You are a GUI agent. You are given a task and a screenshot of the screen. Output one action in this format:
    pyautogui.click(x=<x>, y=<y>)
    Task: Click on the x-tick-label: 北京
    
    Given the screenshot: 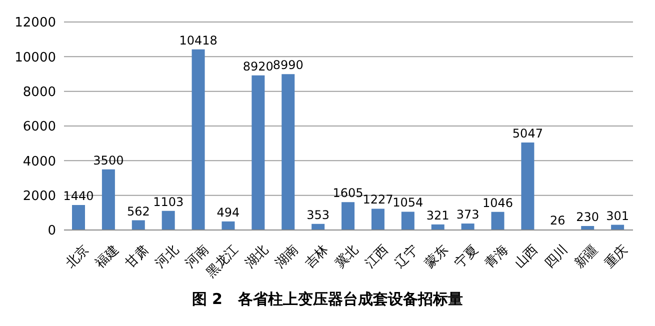 What is the action you would take?
    pyautogui.click(x=77, y=257)
    